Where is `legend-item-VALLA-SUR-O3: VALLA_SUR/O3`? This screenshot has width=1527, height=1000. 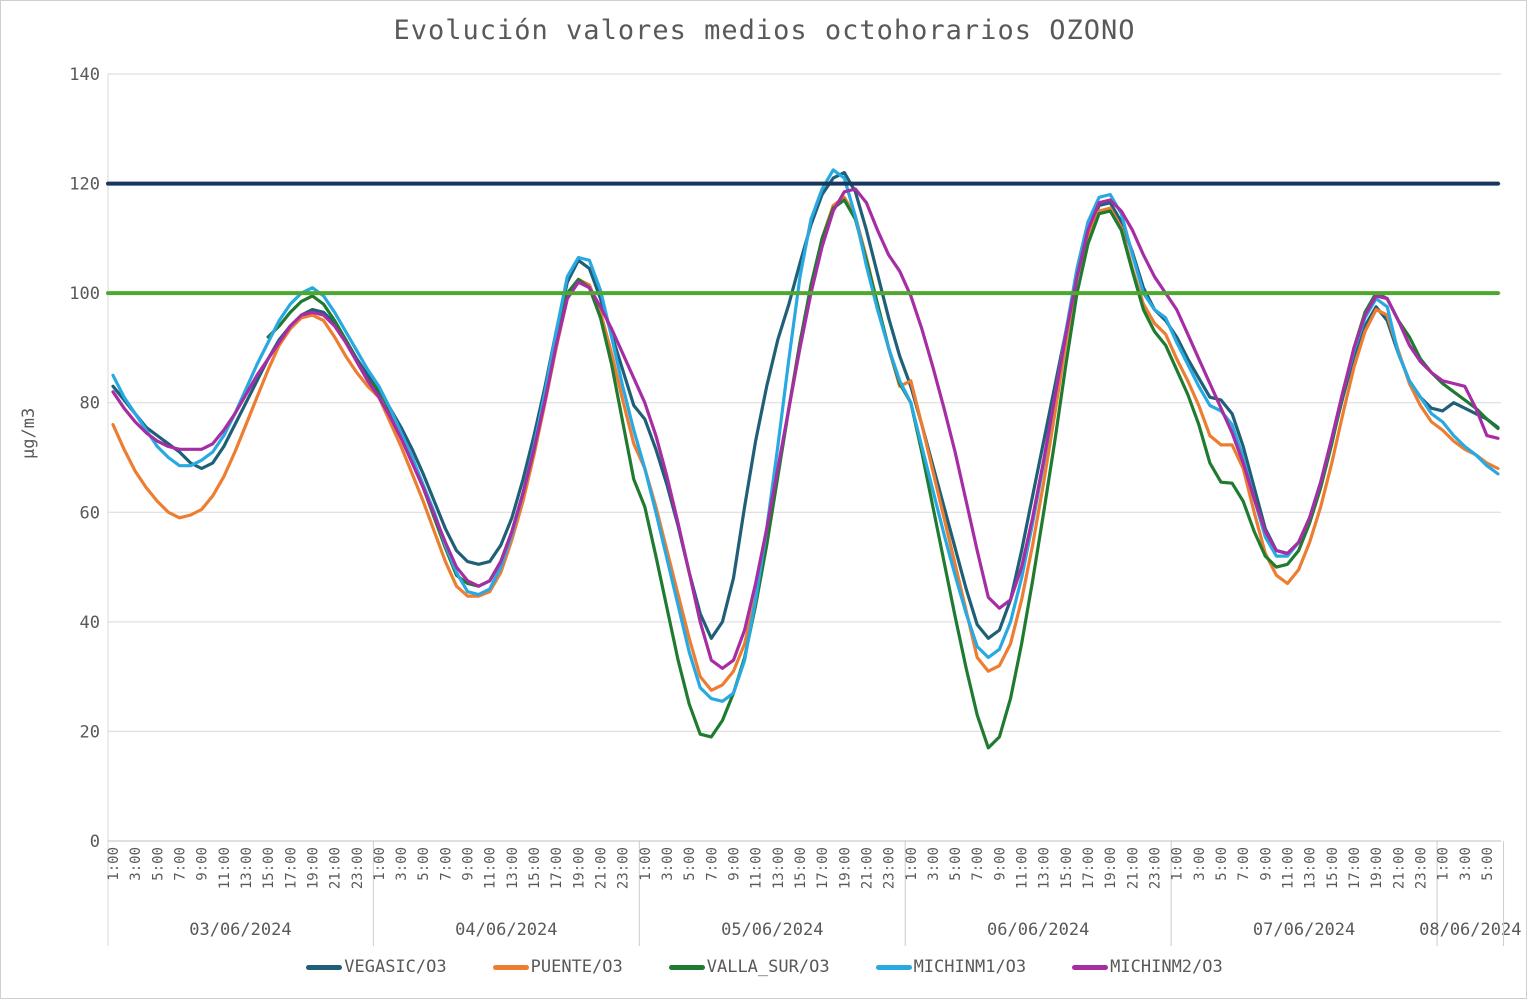 legend-item-VALLA-SUR-O3: VALLA_SUR/O3 is located at coordinates (749, 967).